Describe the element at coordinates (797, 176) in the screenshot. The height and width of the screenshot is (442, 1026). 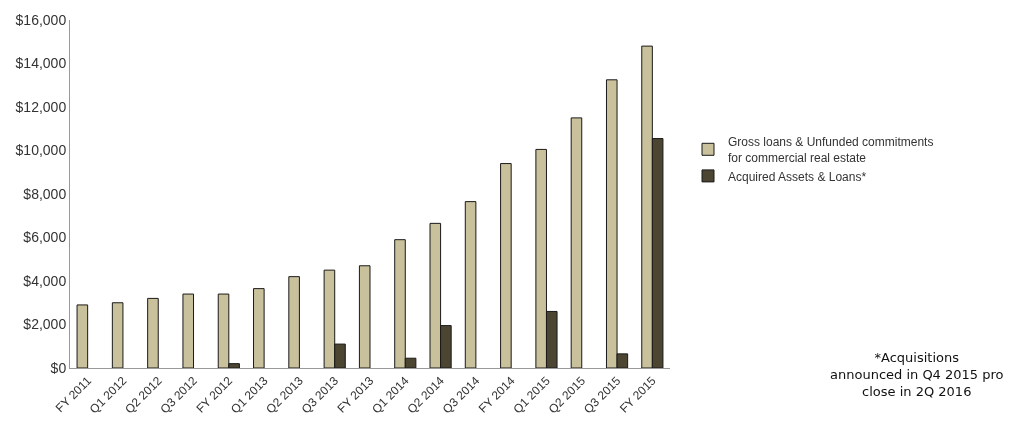
I see `legend-label: Acquired Assets & Loans*` at that location.